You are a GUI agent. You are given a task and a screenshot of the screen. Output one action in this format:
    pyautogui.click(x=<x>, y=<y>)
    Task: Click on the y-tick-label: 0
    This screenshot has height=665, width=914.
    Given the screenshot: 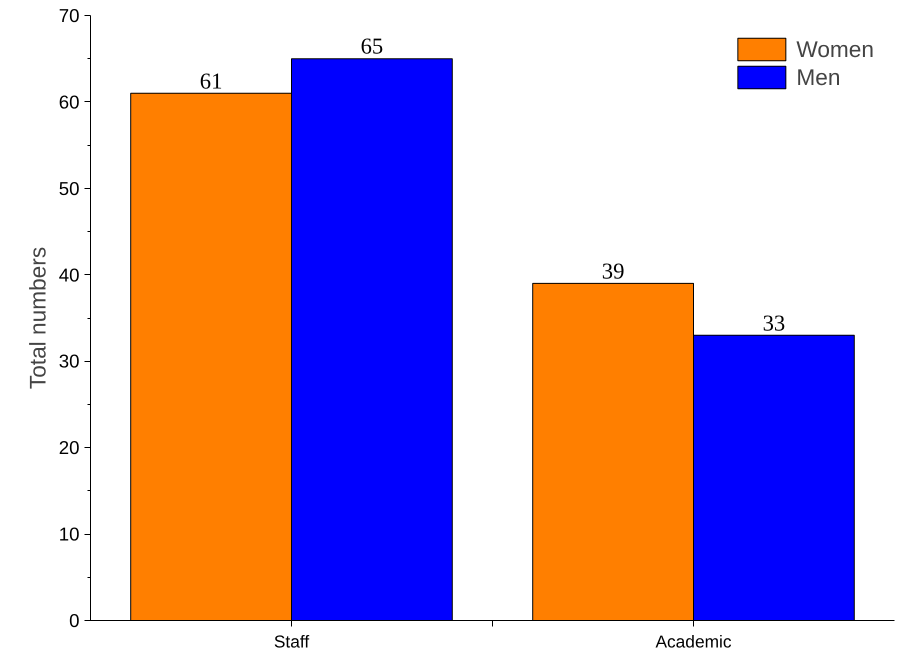 What is the action you would take?
    pyautogui.click(x=74, y=620)
    